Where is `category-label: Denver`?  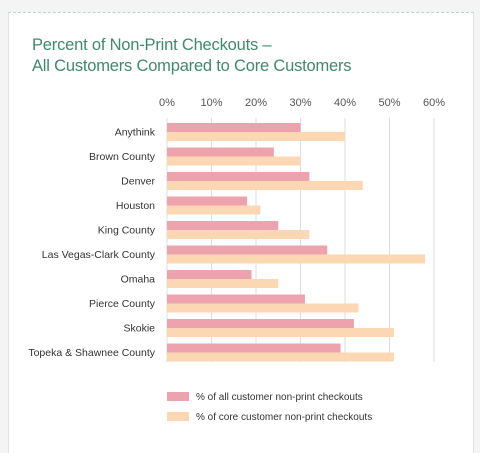
category-label: Denver is located at coordinates (138, 182).